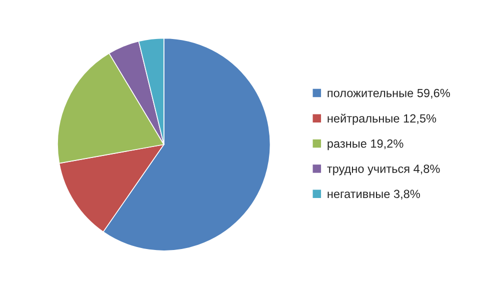 This screenshot has width=482, height=289. Describe the element at coordinates (383, 170) in the screenshot. I see `legend-label: трудно учиться 4,8%` at that location.